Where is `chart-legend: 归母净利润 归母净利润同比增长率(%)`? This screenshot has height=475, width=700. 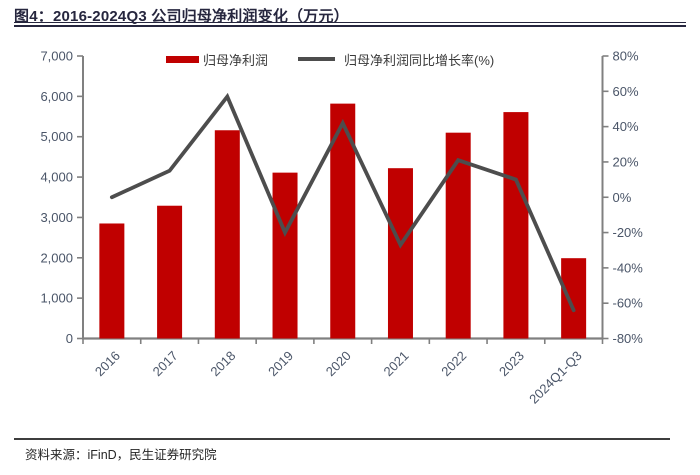
chart-legend: 归母净利润 归母净利润同比增长率(%) is located at coordinates (330, 60).